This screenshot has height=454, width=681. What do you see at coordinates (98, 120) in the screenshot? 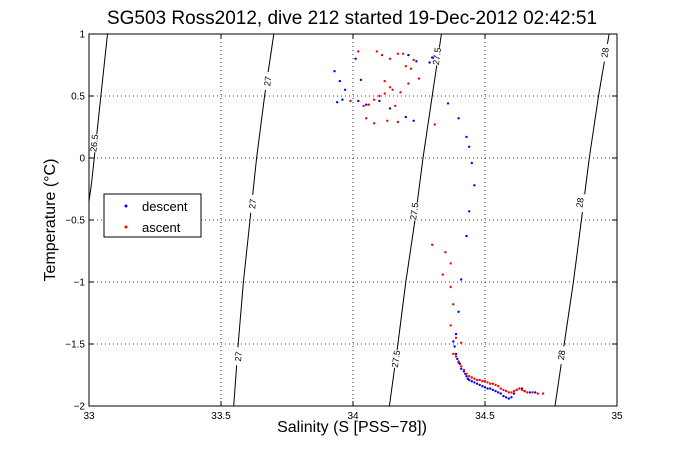
I see `density-contour-26.5` at bounding box center [98, 120].